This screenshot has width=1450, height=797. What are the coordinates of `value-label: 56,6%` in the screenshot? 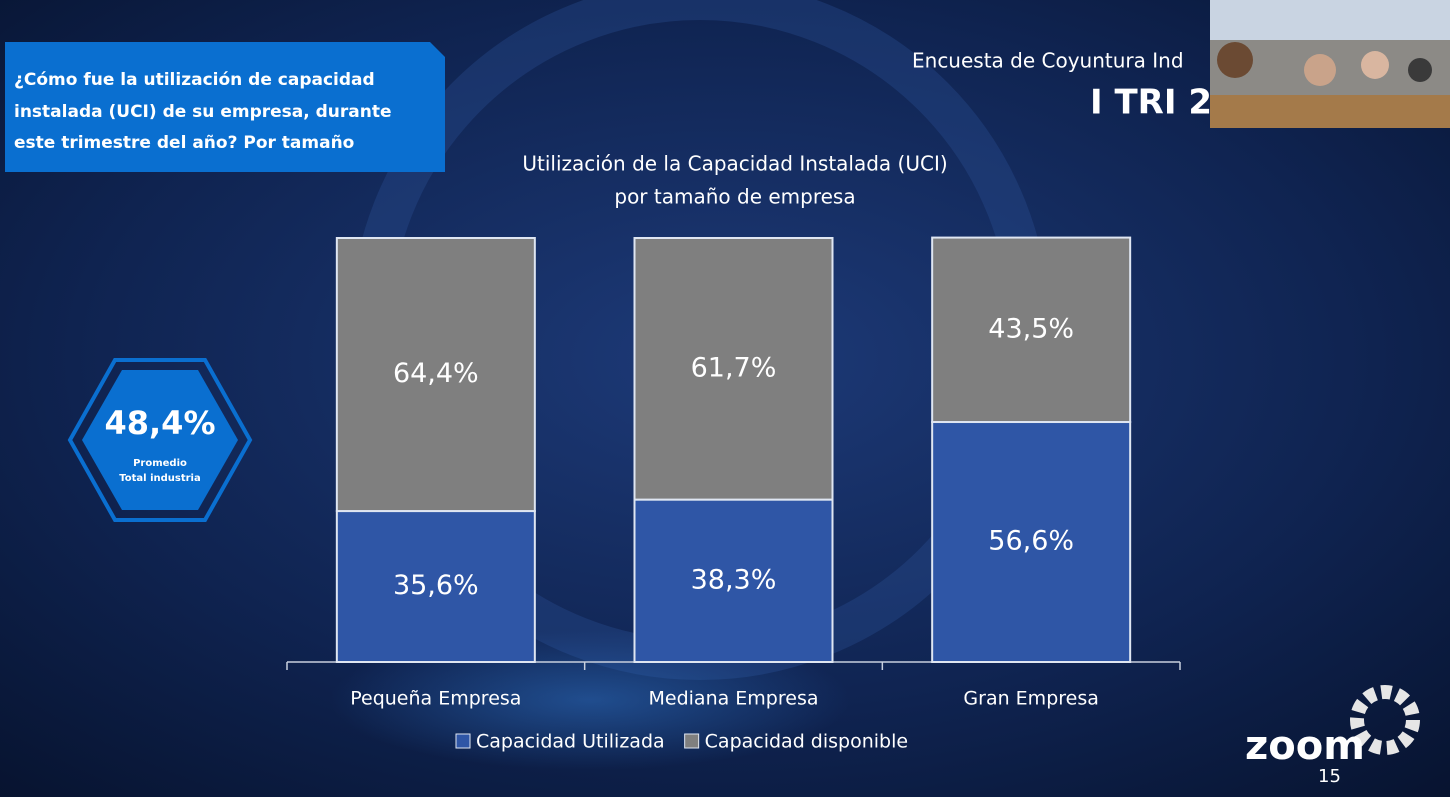 It's located at (1031, 541).